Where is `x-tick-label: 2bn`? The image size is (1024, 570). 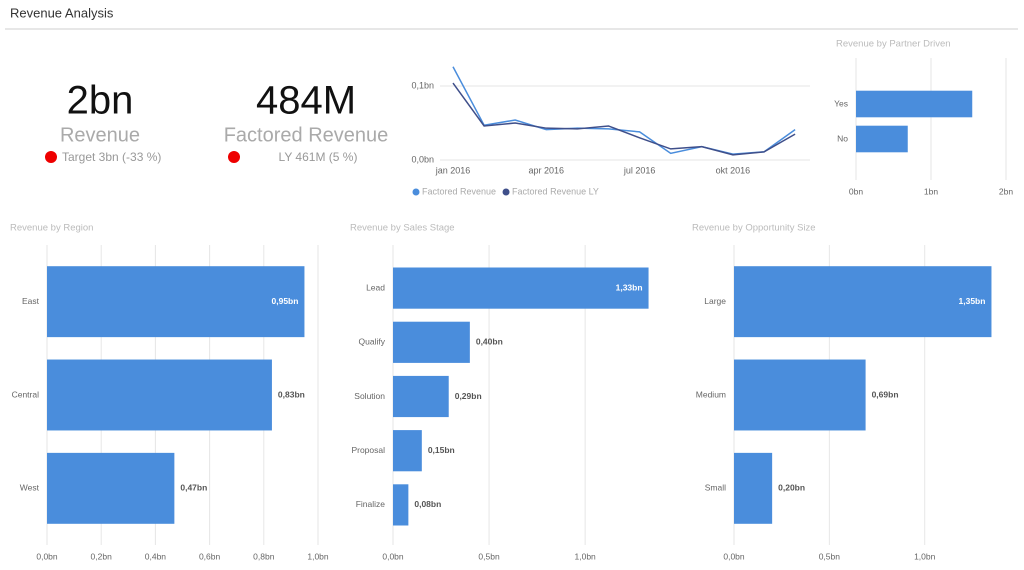
x-tick-label: 2bn is located at coordinates (1006, 191).